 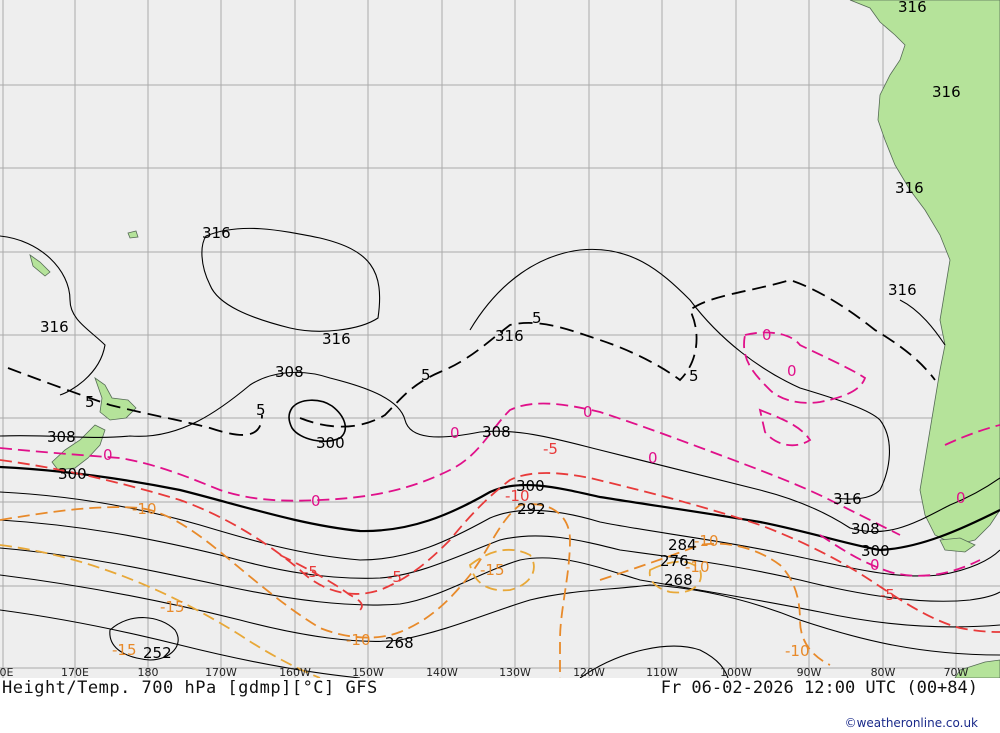 What do you see at coordinates (157, 653) in the screenshot?
I see `height-label: 252` at bounding box center [157, 653].